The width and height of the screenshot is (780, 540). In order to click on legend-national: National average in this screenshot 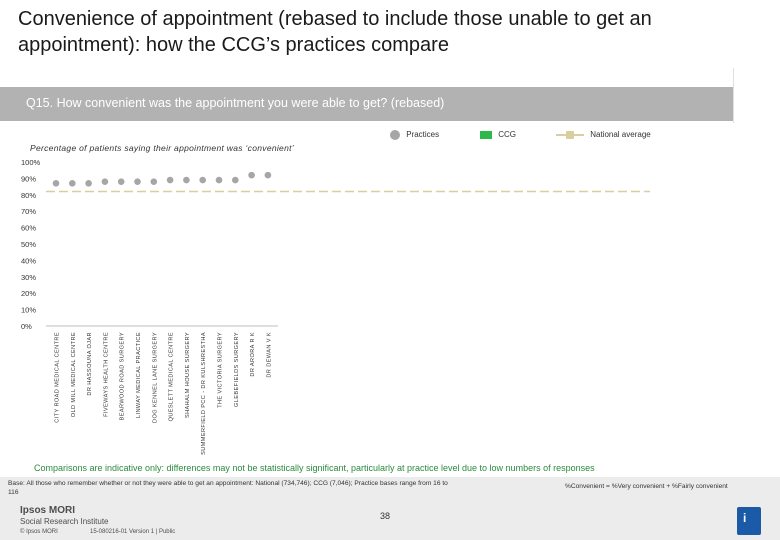, I will do `click(603, 137)`.